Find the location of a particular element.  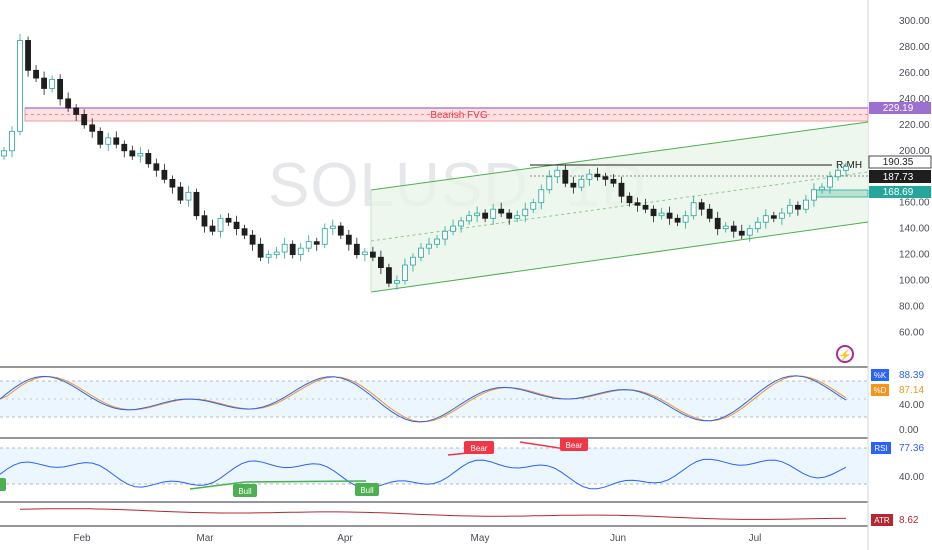

atr-tag: ATR 8.62 is located at coordinates (895, 520).